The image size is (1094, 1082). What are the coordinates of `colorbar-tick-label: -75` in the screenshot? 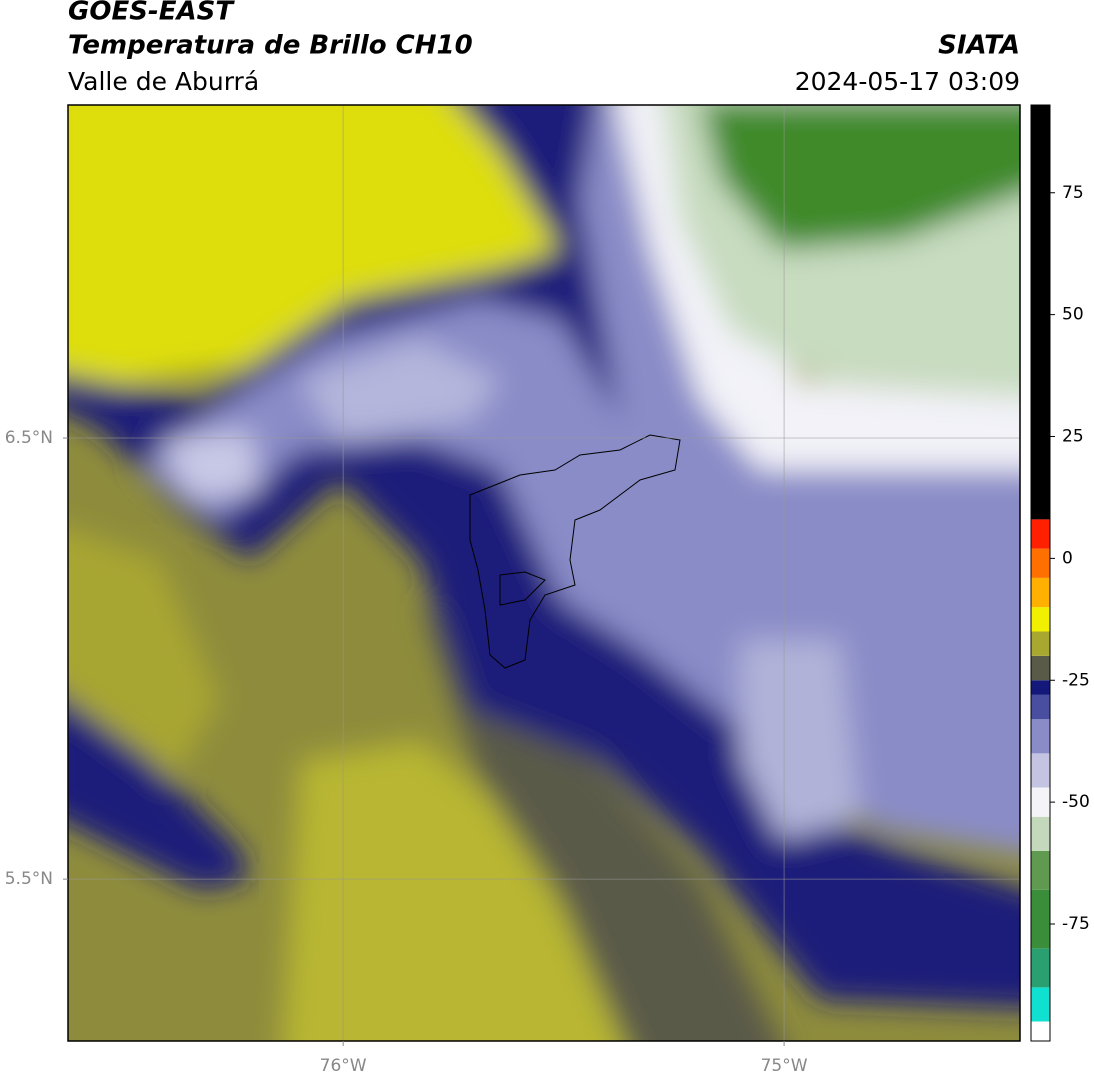 It's located at (1076, 924).